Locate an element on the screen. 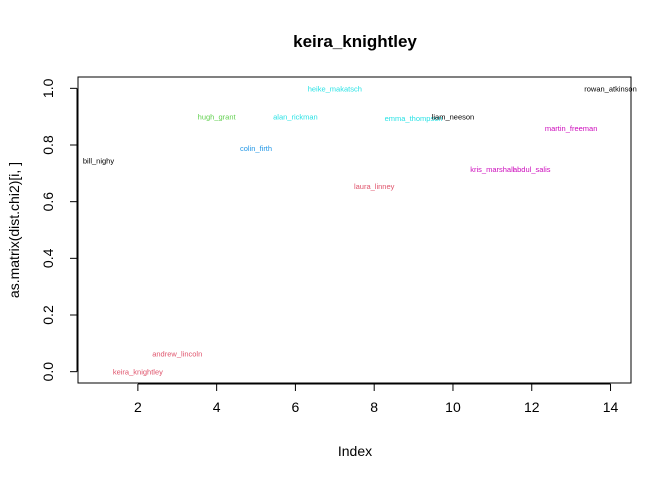 The width and height of the screenshot is (672, 480). point-label: emma_thompson is located at coordinates (414, 118).